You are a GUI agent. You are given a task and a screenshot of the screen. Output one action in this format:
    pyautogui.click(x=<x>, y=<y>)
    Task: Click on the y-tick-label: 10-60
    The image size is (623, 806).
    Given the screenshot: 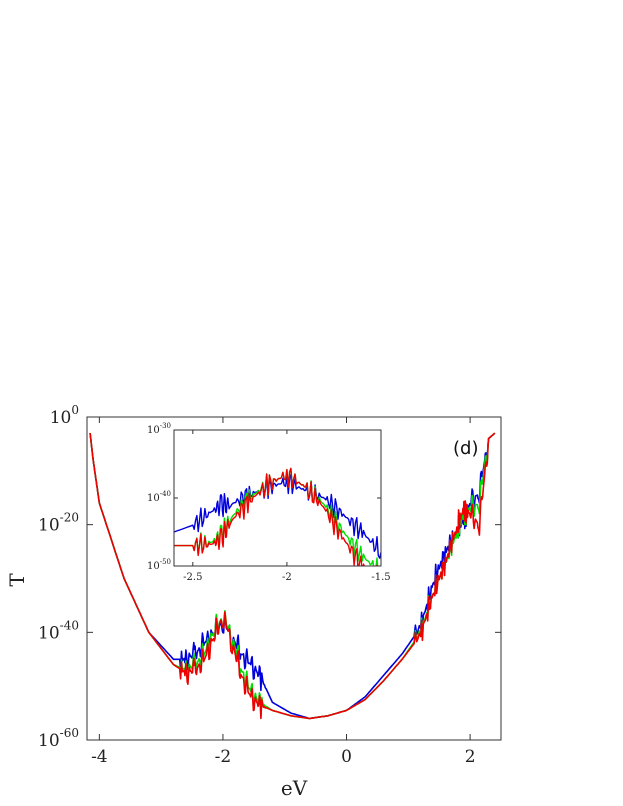 What is the action you would take?
    pyautogui.click(x=58, y=738)
    